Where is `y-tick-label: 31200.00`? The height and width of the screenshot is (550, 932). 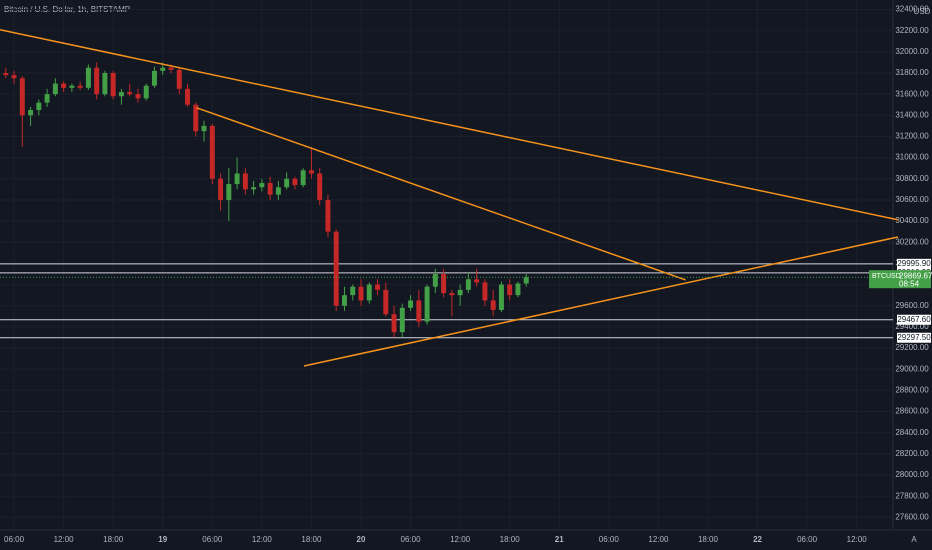 y-tick-label: 31200.00 is located at coordinates (912, 136).